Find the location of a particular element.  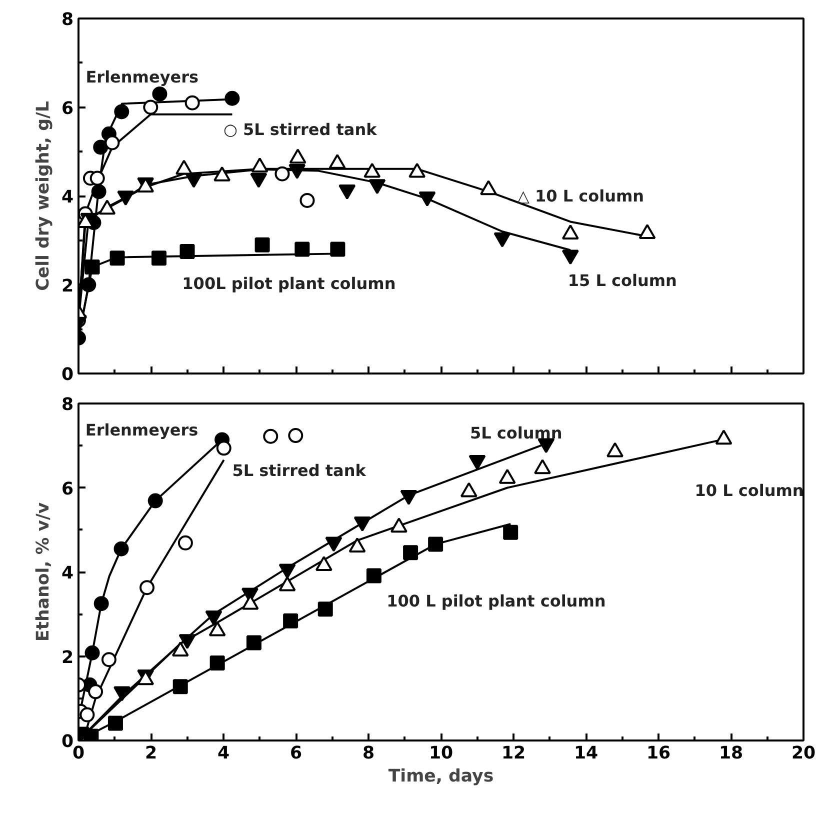

x-tick-label: 8 is located at coordinates (368, 754).